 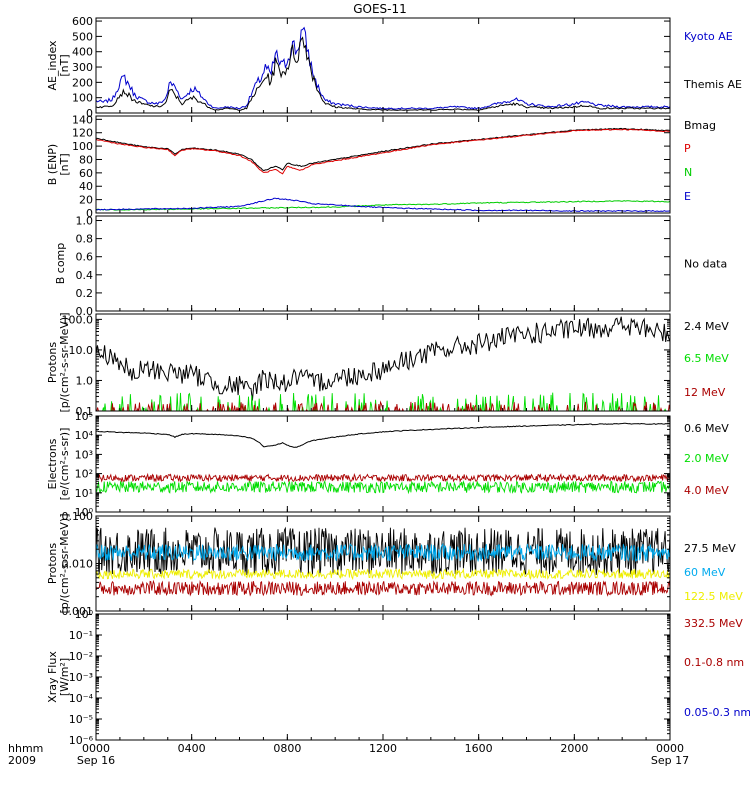 What do you see at coordinates (82, 21) in the screenshot?
I see `ytick-label: 600` at bounding box center [82, 21].